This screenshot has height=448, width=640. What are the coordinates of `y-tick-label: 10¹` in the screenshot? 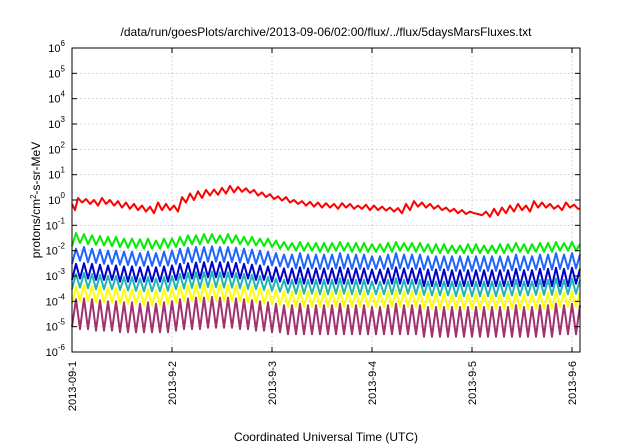 It's located at (56, 174).